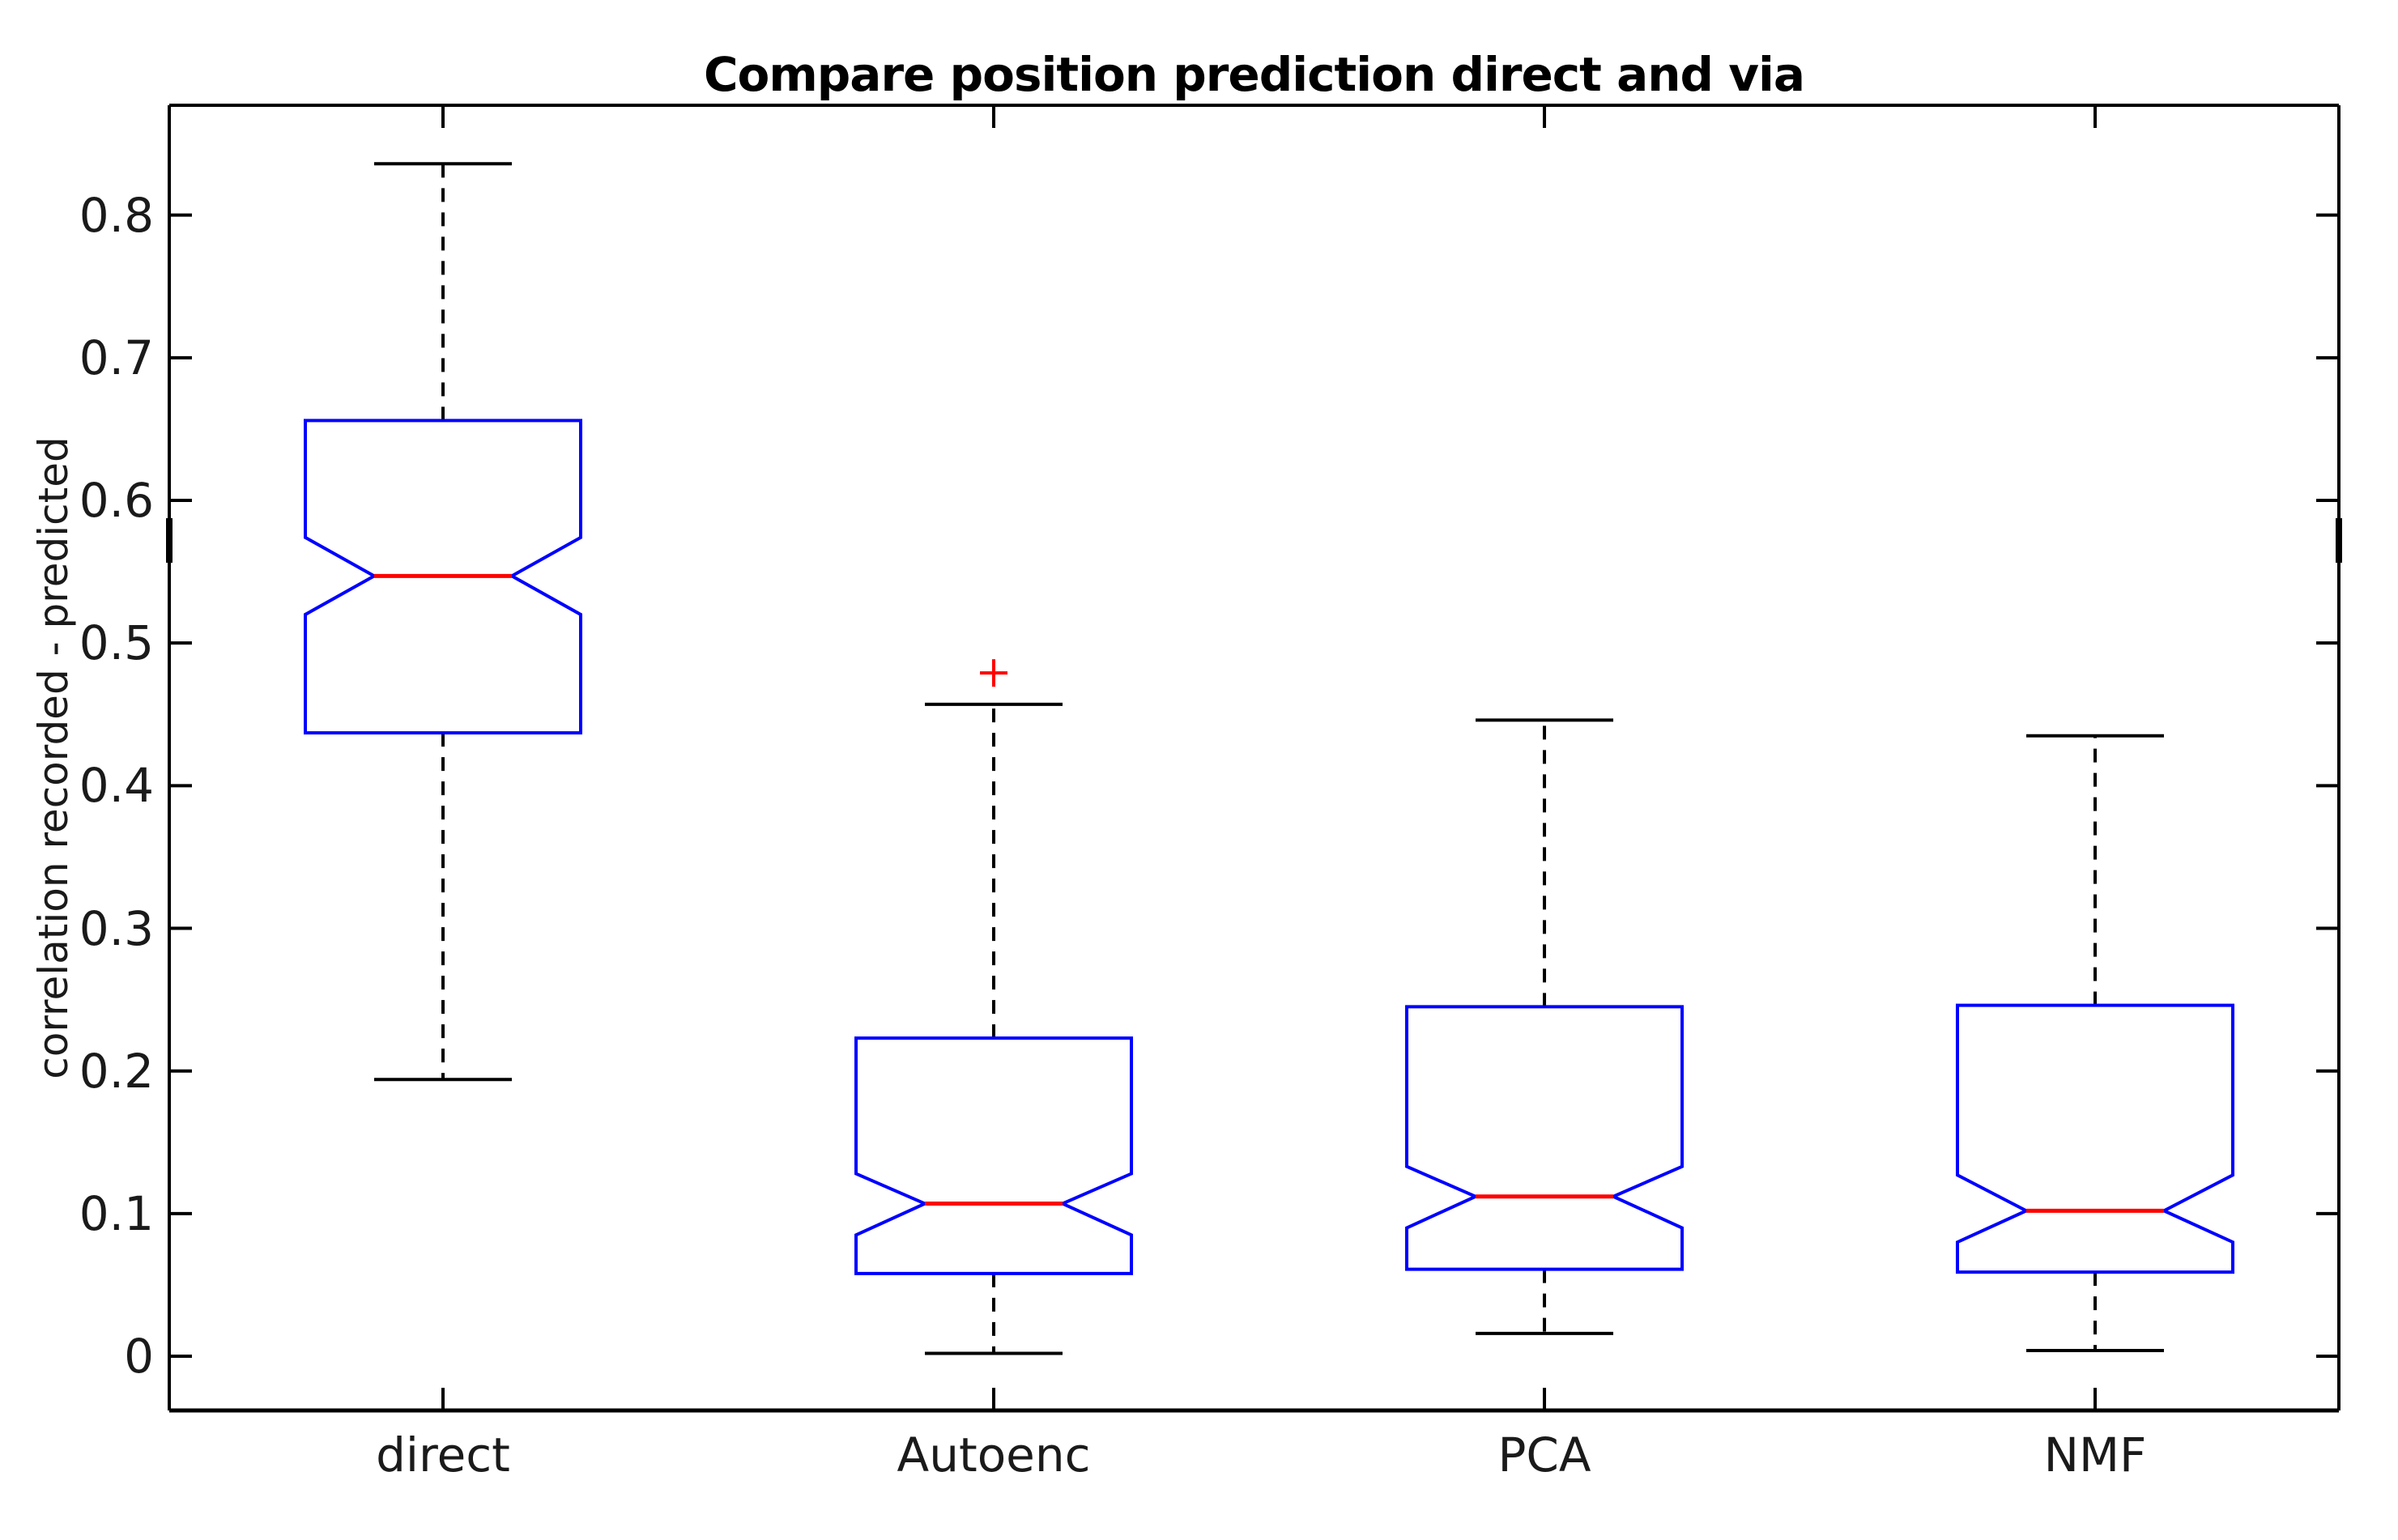 The width and height of the screenshot is (2398, 1540). Describe the element at coordinates (443, 1455) in the screenshot. I see `x-tick-label: direct` at that location.